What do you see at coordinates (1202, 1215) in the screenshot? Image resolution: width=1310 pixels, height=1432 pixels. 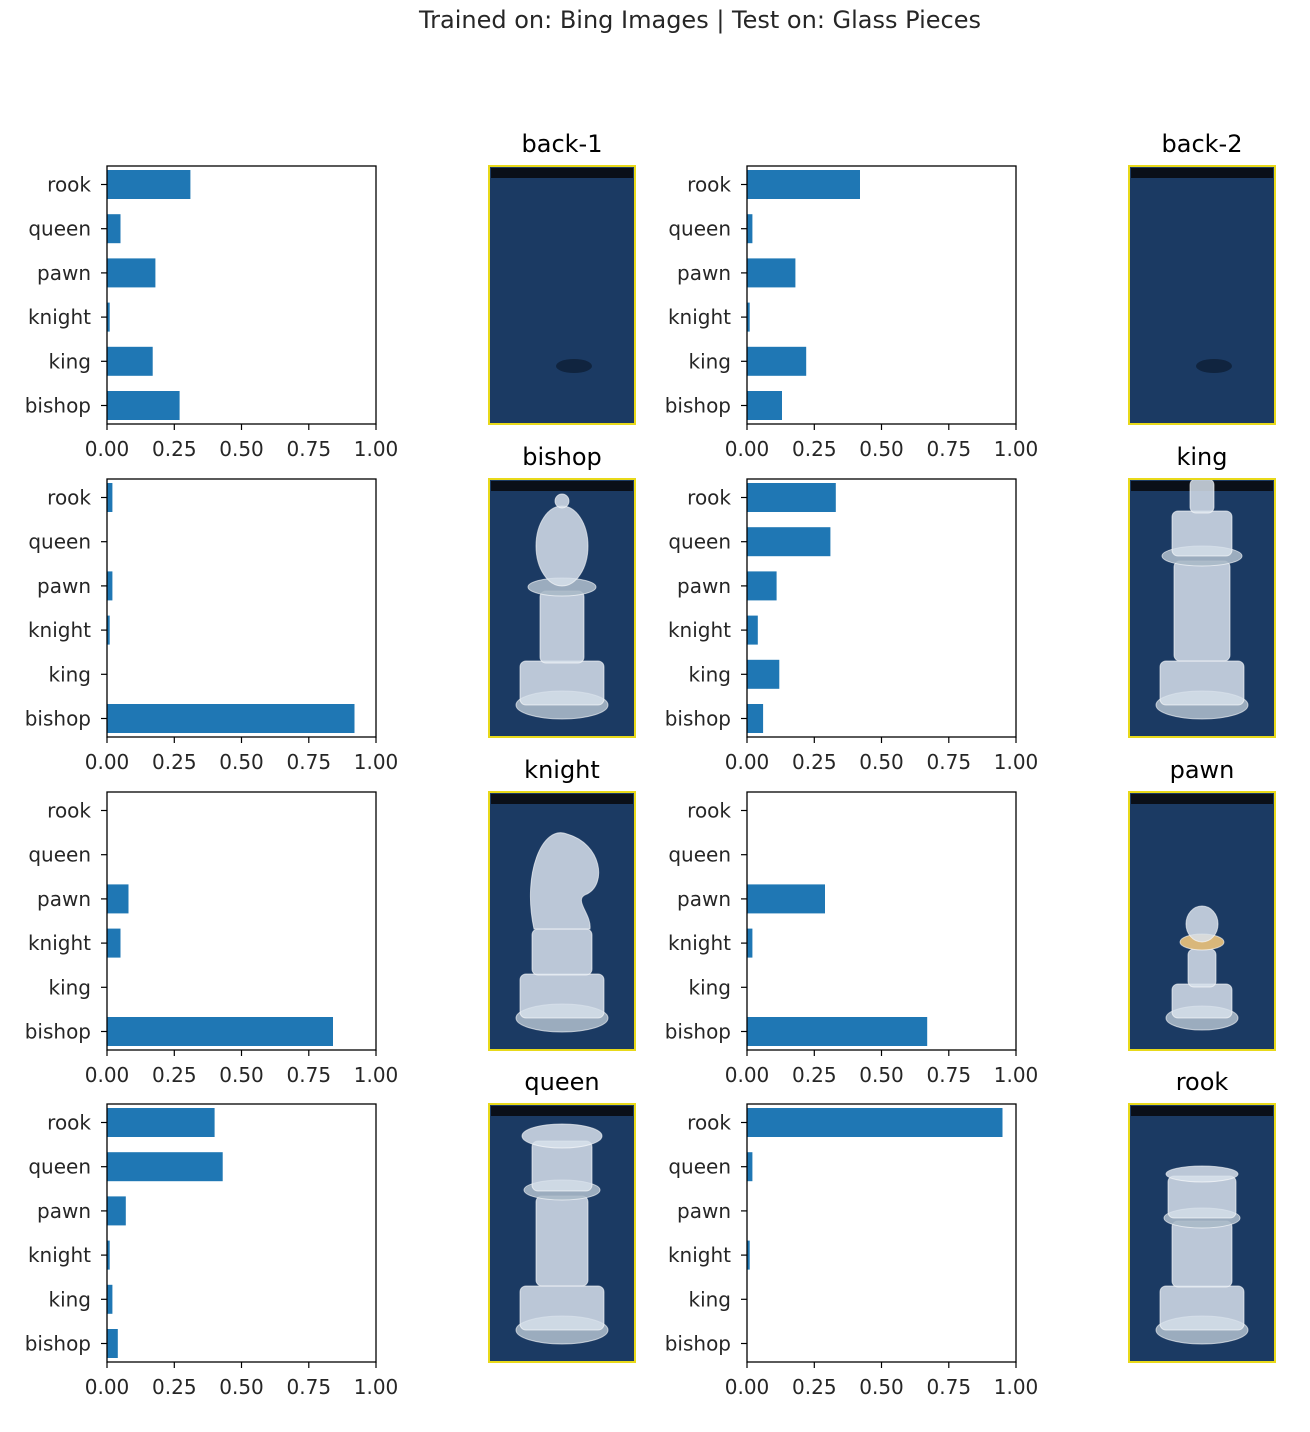 I see `photo-rook: rook` at bounding box center [1202, 1215].